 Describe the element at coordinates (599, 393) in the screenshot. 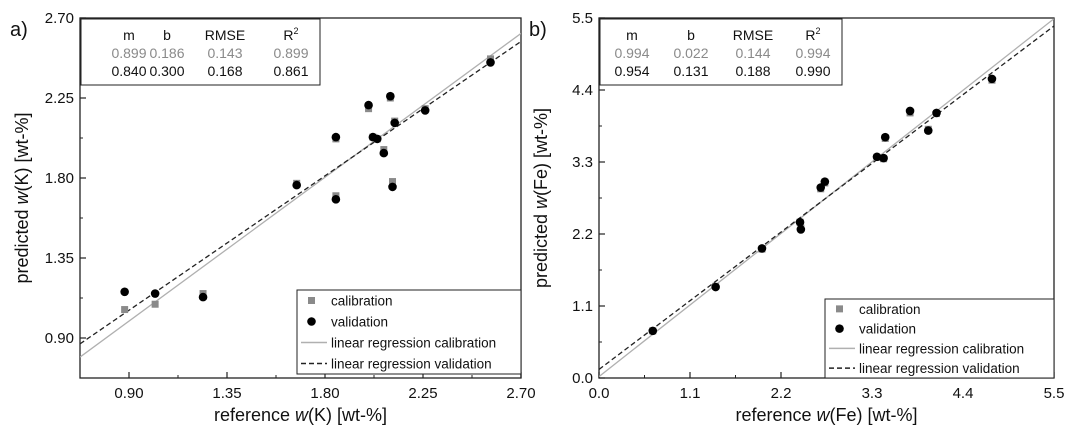

I see `x-tick-label: 0.0` at that location.